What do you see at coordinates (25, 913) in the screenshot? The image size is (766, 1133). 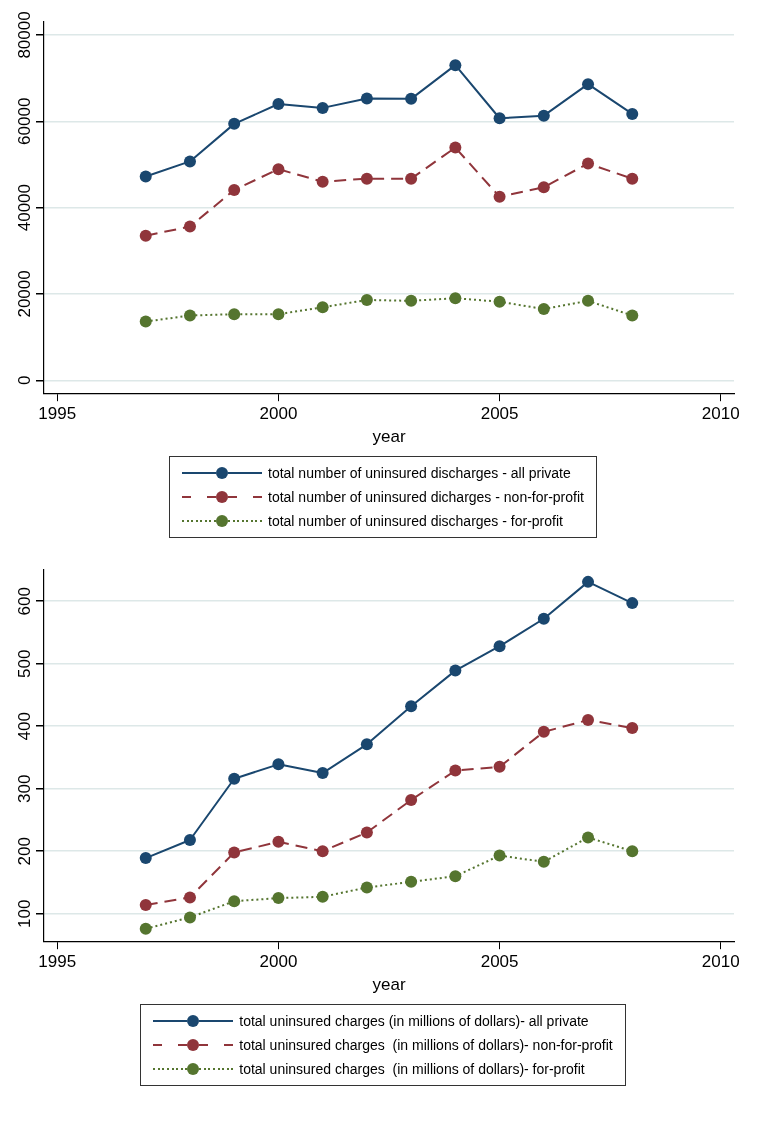 I see `y-tick-label: 100` at bounding box center [25, 913].